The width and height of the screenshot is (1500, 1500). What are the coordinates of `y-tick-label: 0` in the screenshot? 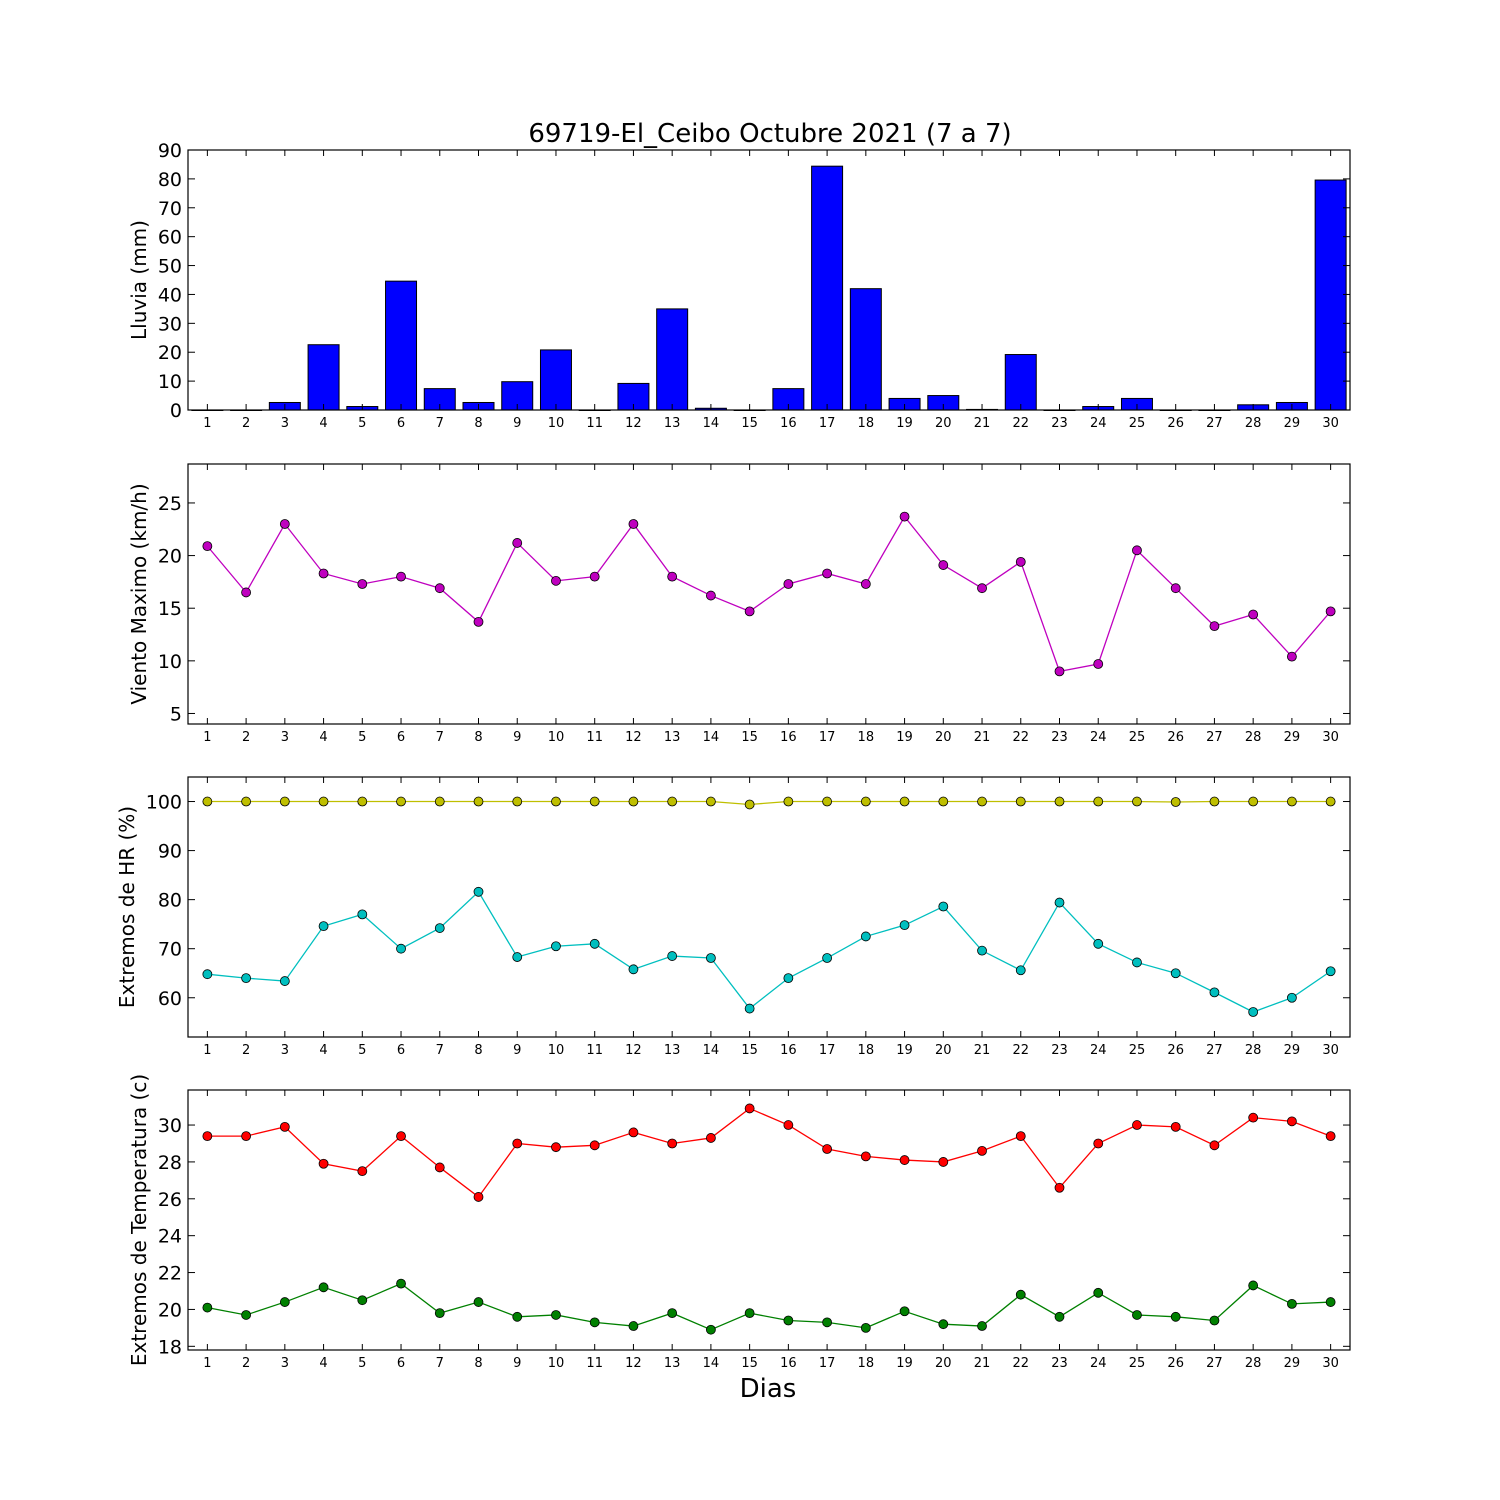 It's located at (176, 411).